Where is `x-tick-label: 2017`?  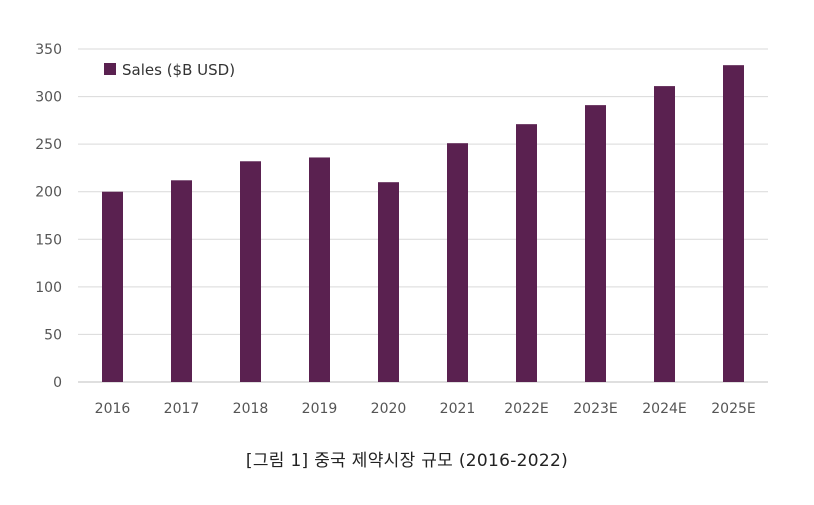 x-tick-label: 2017 is located at coordinates (182, 409).